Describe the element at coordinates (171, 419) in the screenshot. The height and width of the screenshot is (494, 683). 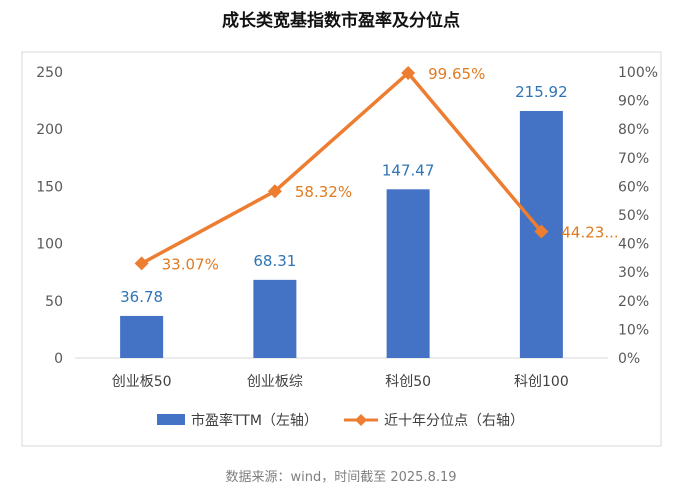
I see `legend-bar-swatch` at that location.